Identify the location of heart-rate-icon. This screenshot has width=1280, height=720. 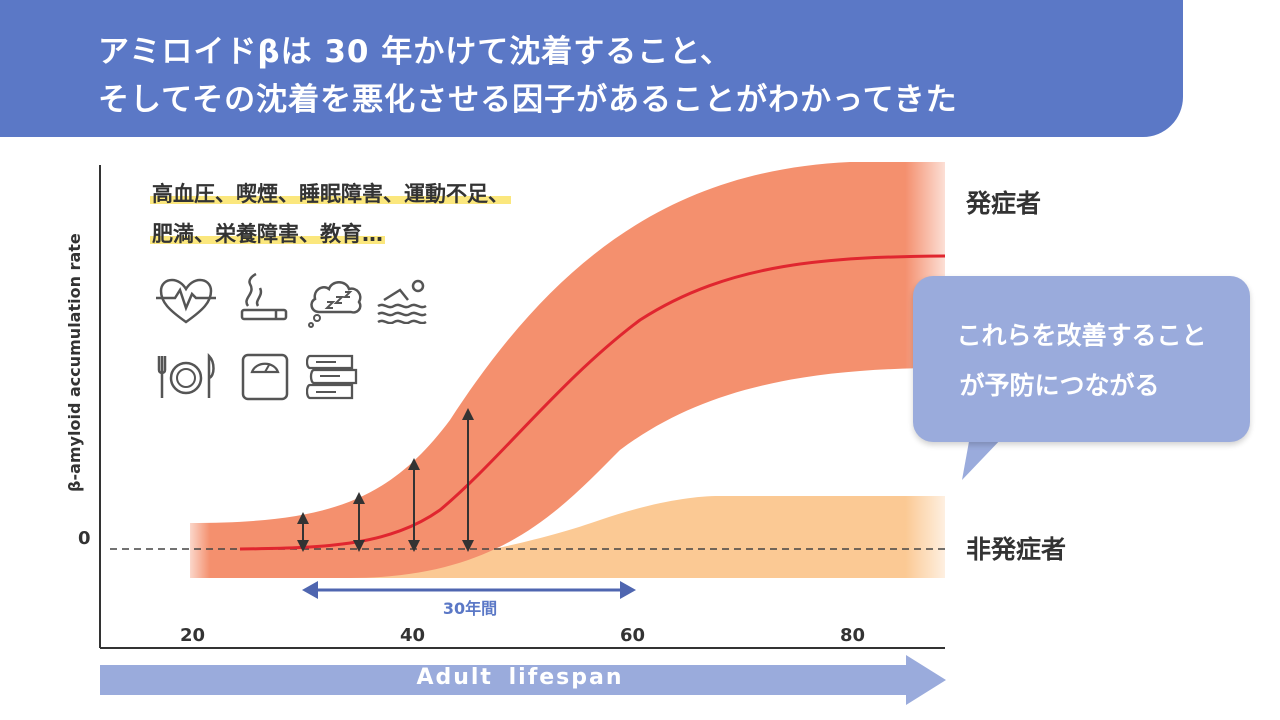
(186, 301).